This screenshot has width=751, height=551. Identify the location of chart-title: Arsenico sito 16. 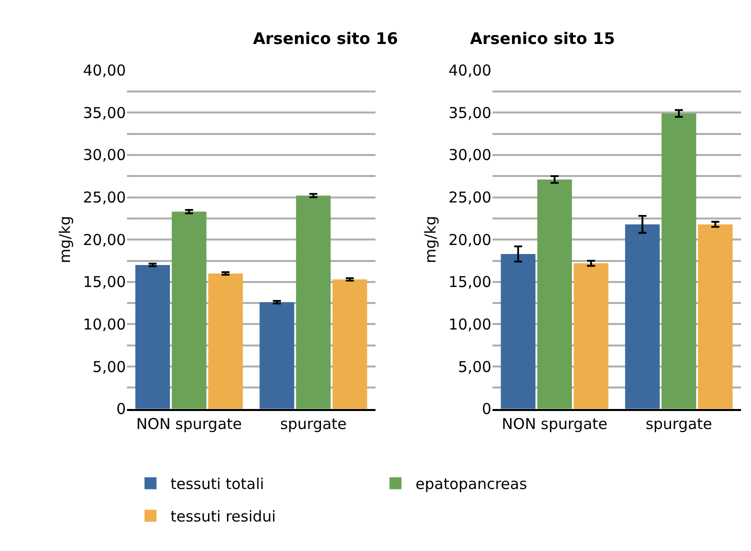
(325, 38).